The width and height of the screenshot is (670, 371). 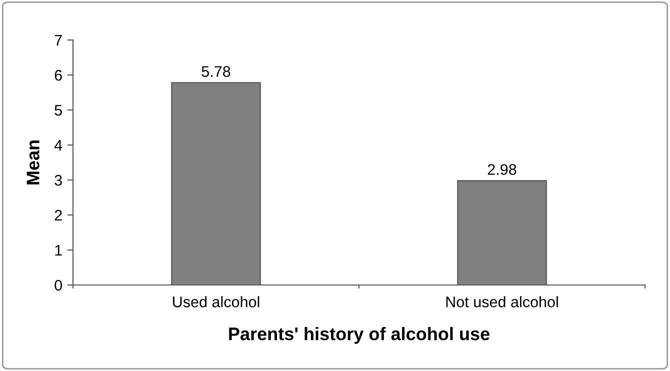 I want to click on y-tick-label: 7, so click(x=58, y=40).